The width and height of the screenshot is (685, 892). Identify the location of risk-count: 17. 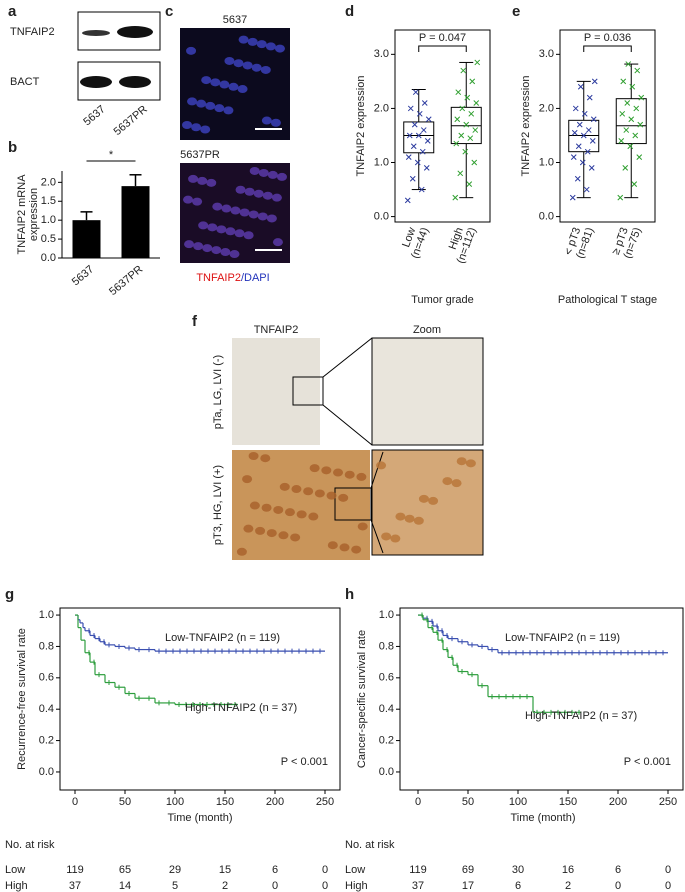
(468, 886).